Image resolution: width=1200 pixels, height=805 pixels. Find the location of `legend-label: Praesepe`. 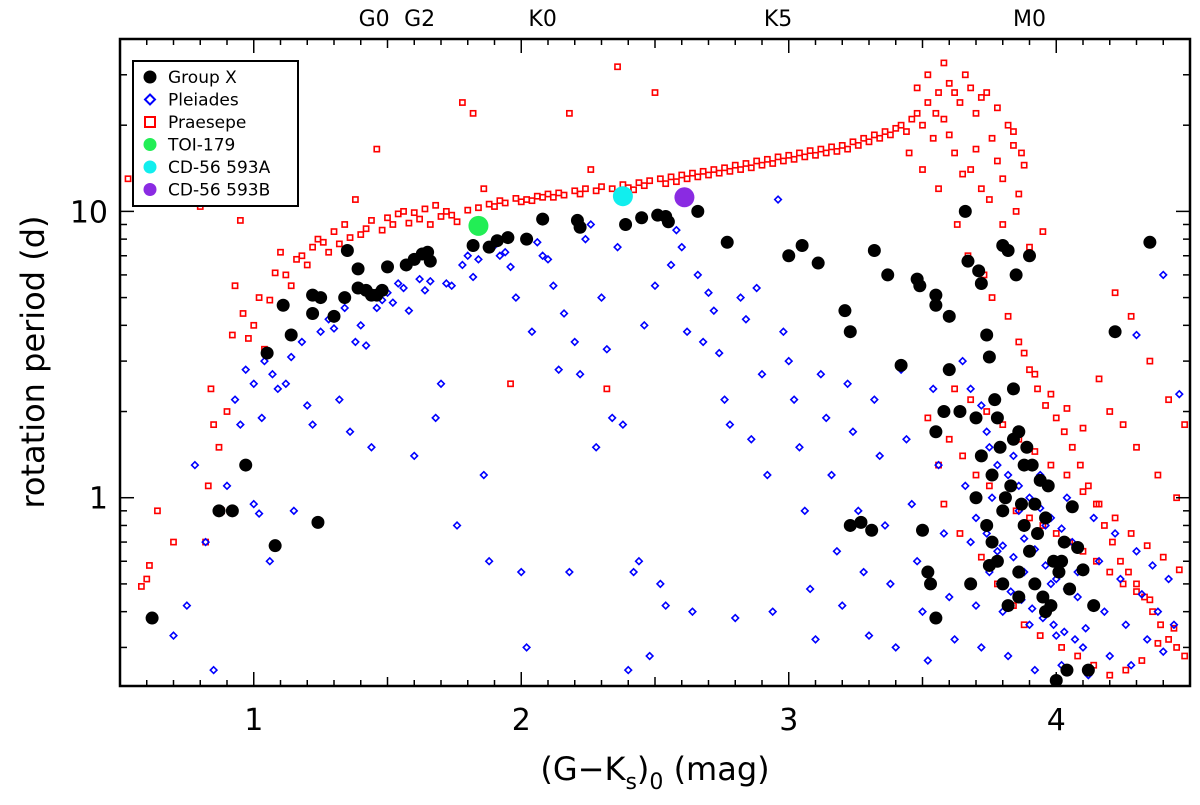

legend-label: Praesepe is located at coordinates (207, 123).